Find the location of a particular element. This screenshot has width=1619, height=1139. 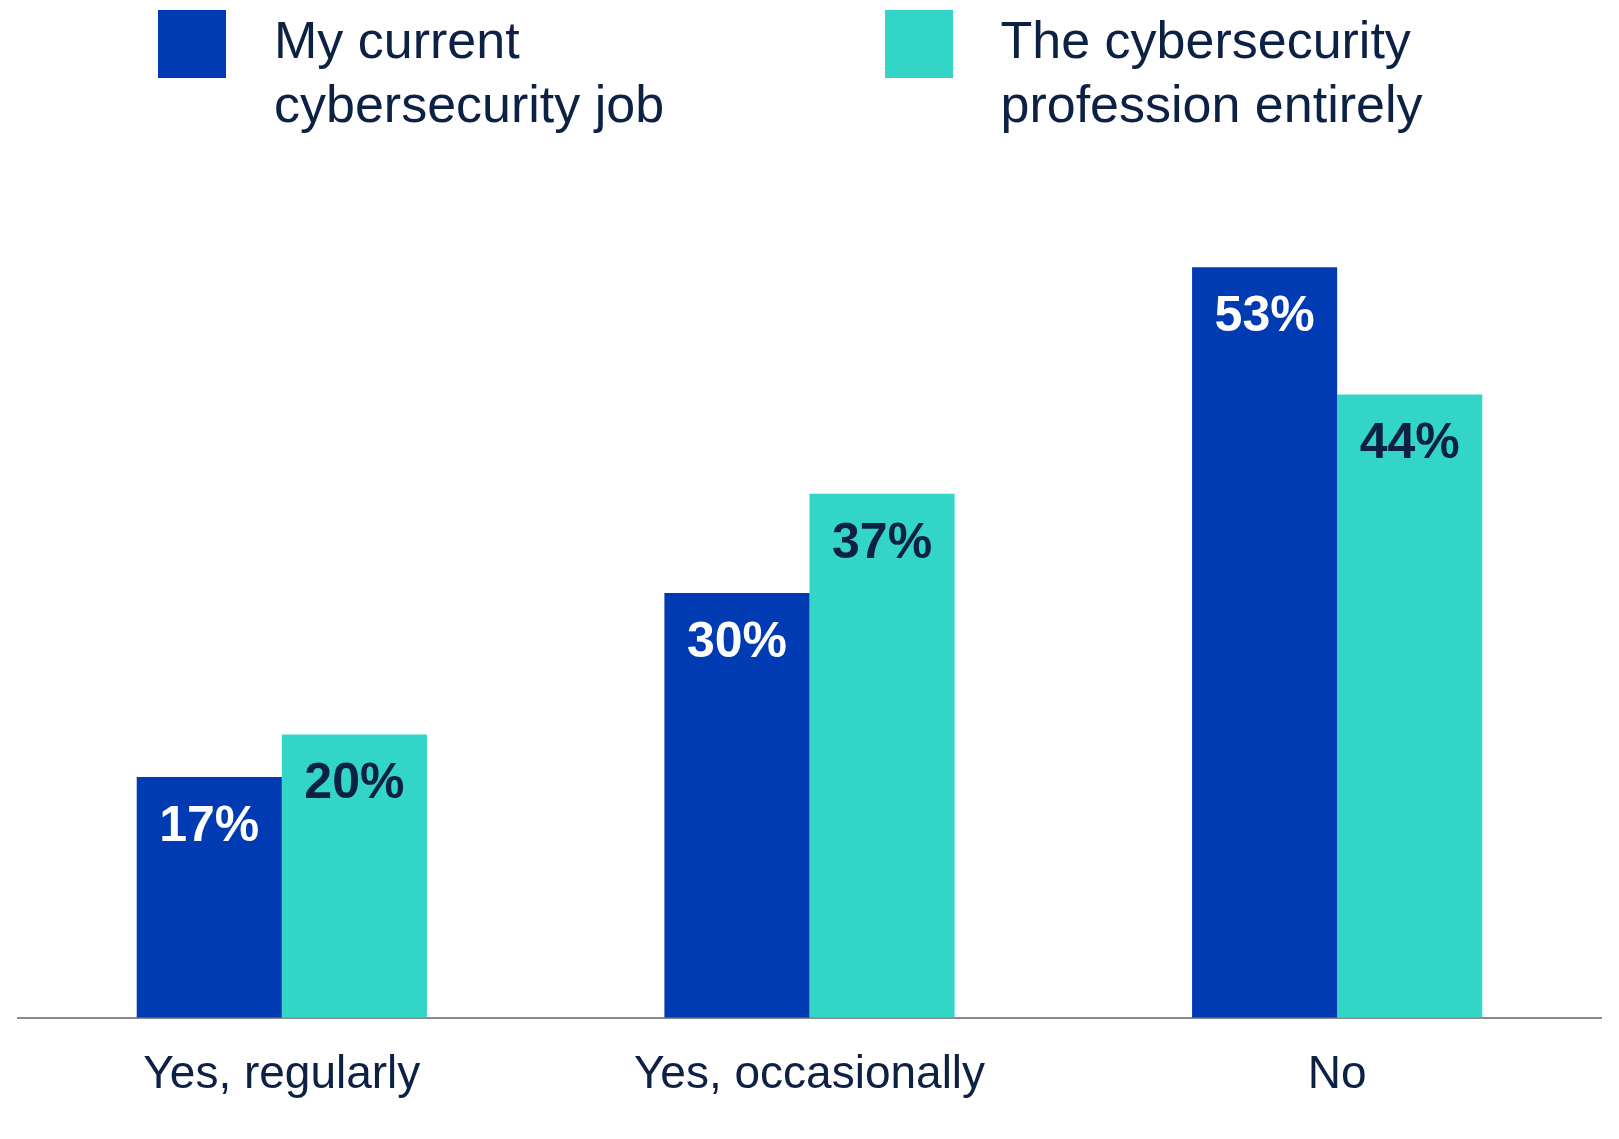

data-label: 17% is located at coordinates (209, 823).